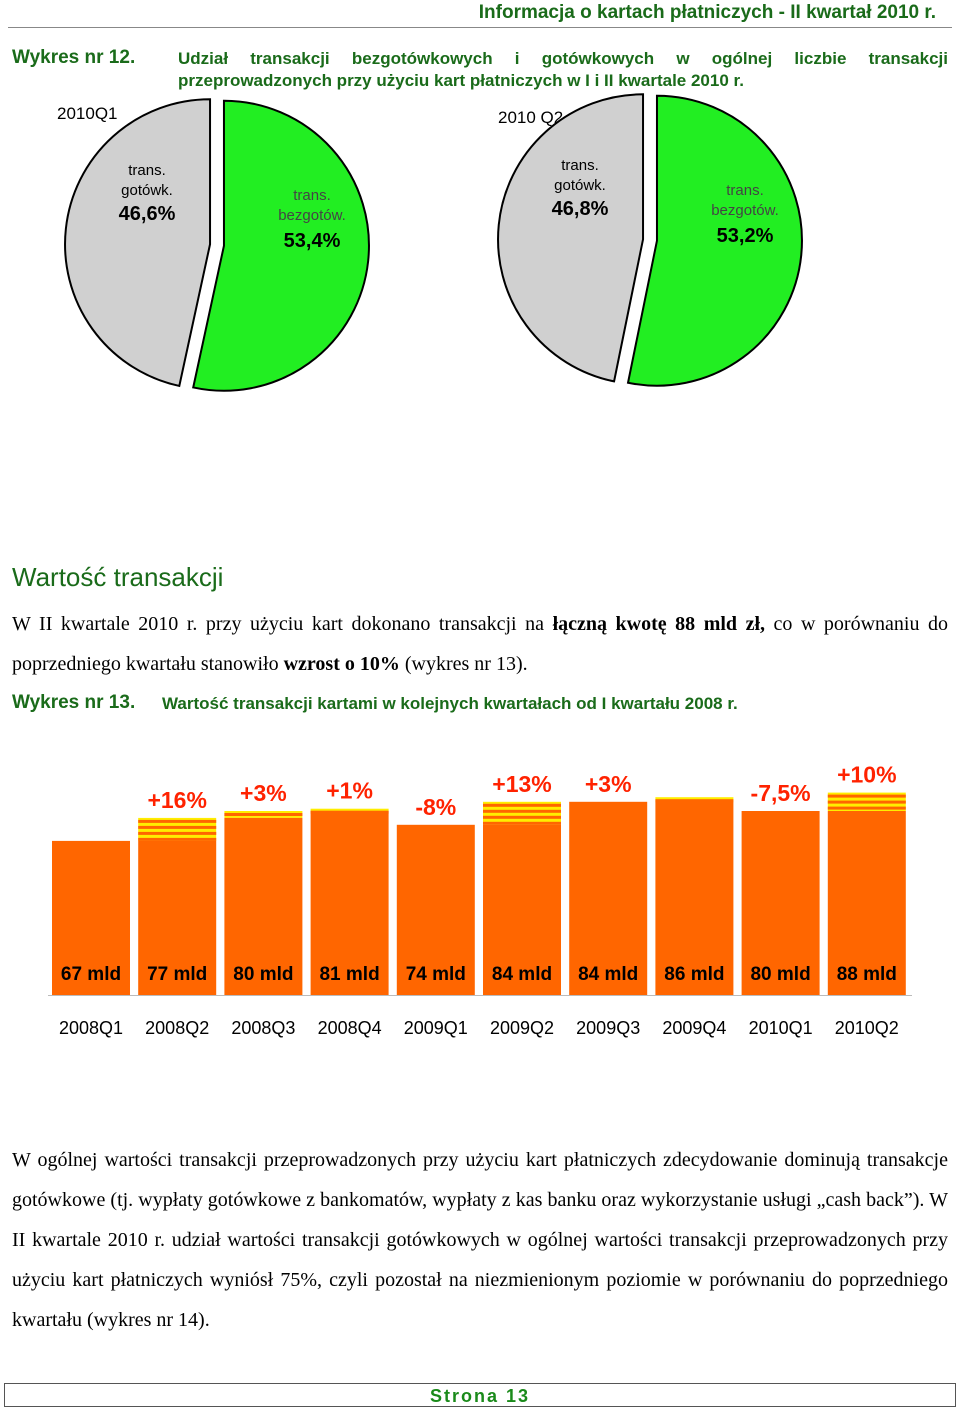 The height and width of the screenshot is (1413, 960). I want to click on bar-2008Q1, so click(91, 917).